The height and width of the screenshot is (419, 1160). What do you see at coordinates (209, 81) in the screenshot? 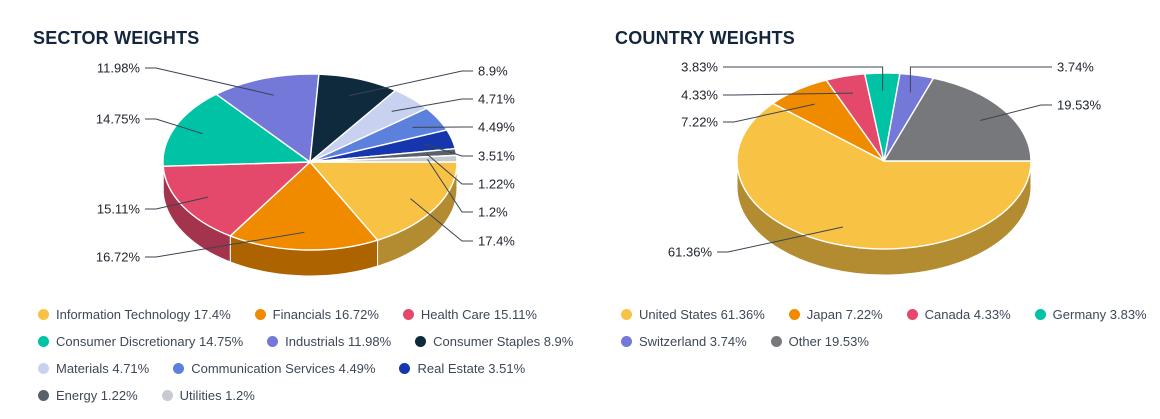
I see `label-connector-industrials` at bounding box center [209, 81].